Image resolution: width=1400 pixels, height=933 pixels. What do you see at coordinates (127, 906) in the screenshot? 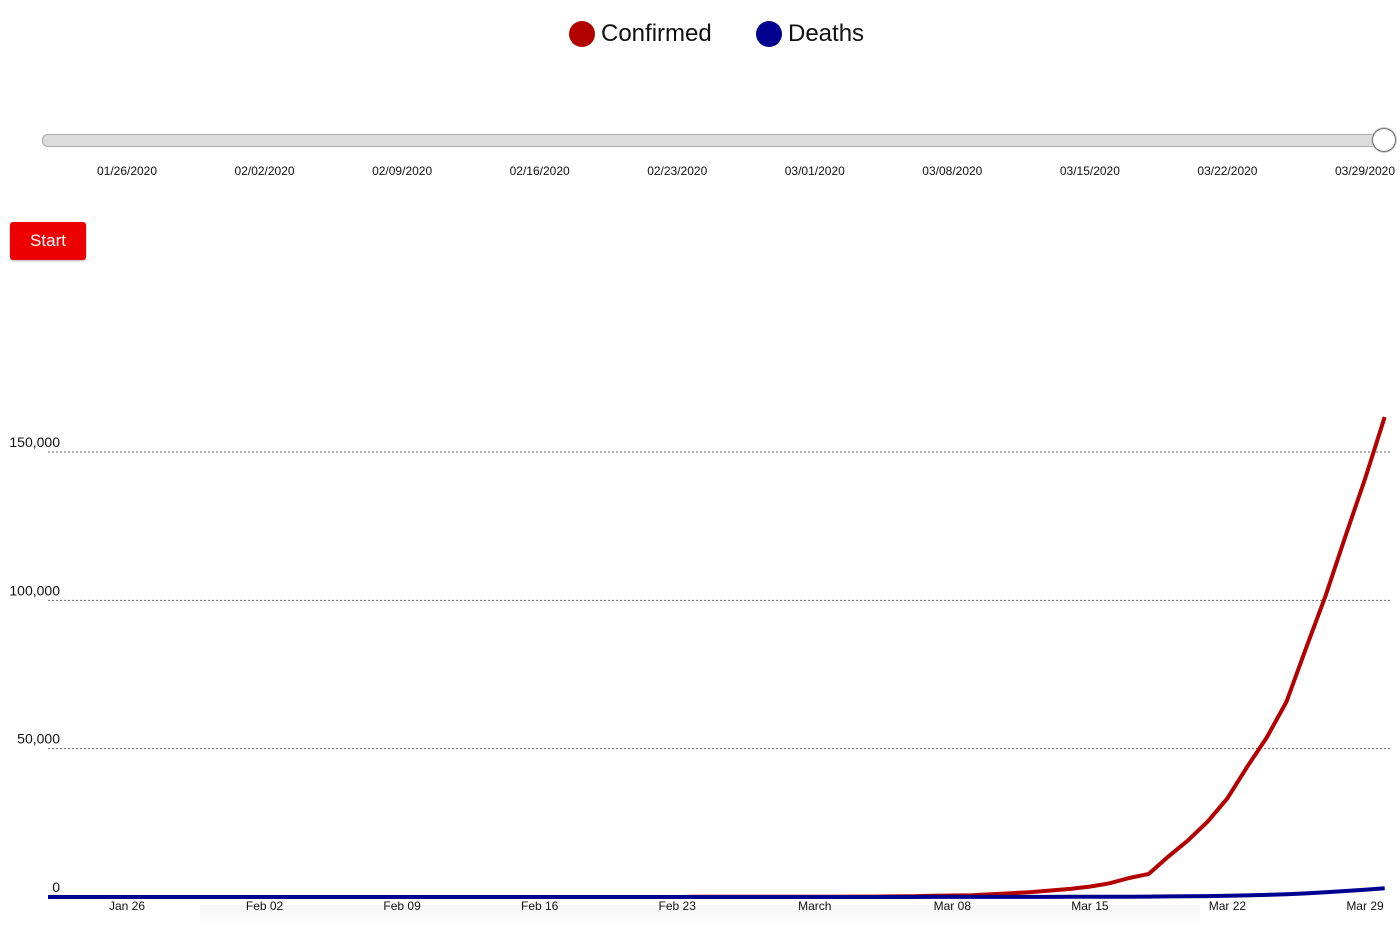
I see `x-tick-label: Jan 26` at bounding box center [127, 906].